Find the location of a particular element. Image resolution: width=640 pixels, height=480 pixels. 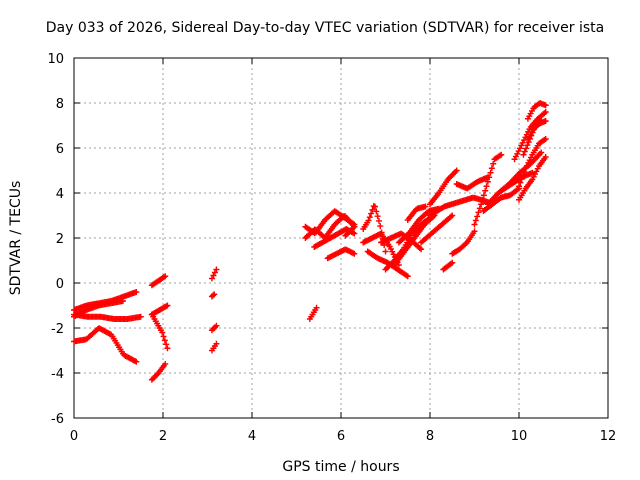

y-tick-label: 10 is located at coordinates (55, 59).